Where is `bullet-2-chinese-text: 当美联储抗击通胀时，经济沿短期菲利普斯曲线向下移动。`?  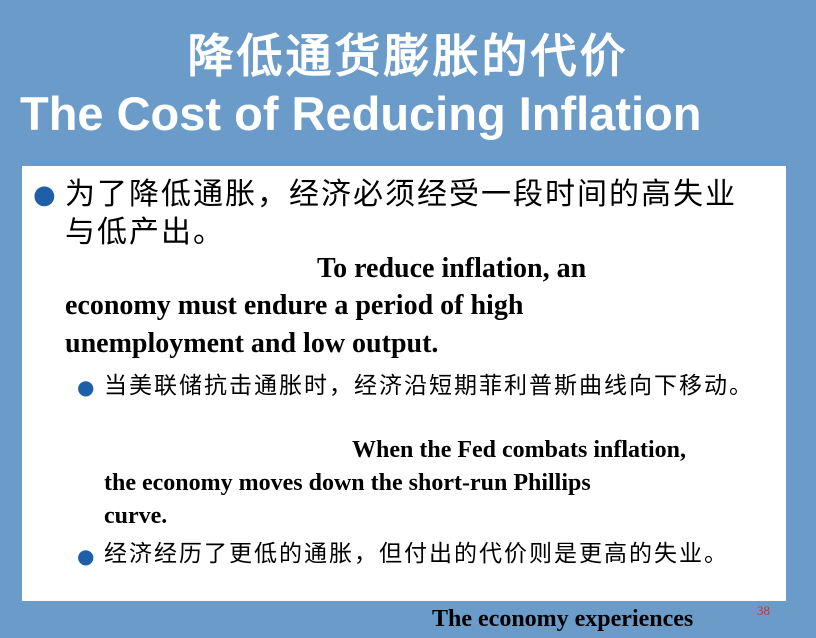 bullet-2-chinese-text: 当美联储抗击通胀时，经济沿短期菲利普斯曲线向下移动。 is located at coordinates (429, 386).